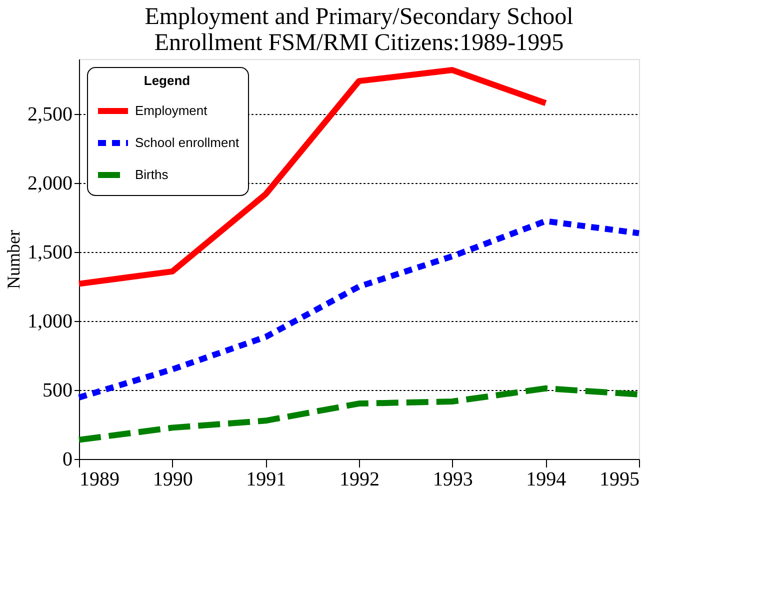 The image size is (765, 604). Describe the element at coordinates (14, 259) in the screenshot. I see `y-axis-title: Number` at that location.